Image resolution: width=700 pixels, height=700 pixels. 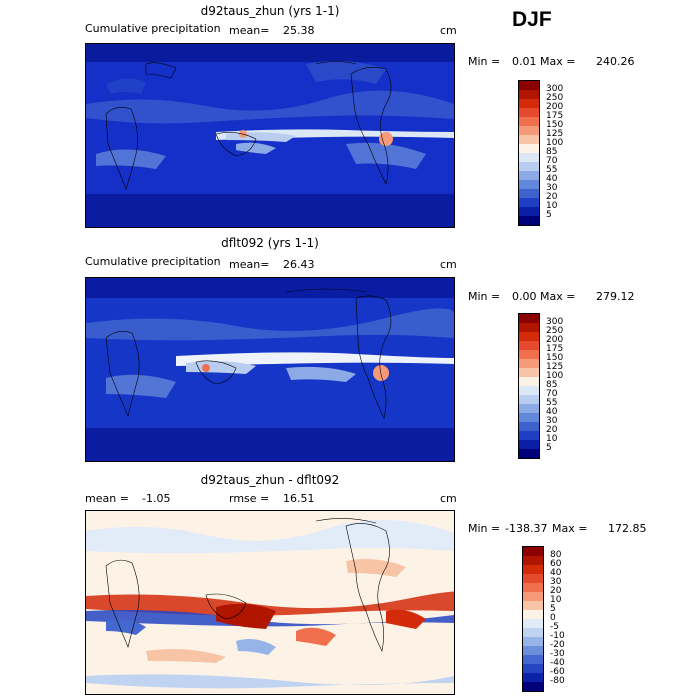 What do you see at coordinates (555, 366) in the screenshot?
I see `colorbar-level-label: 125` at bounding box center [555, 366].